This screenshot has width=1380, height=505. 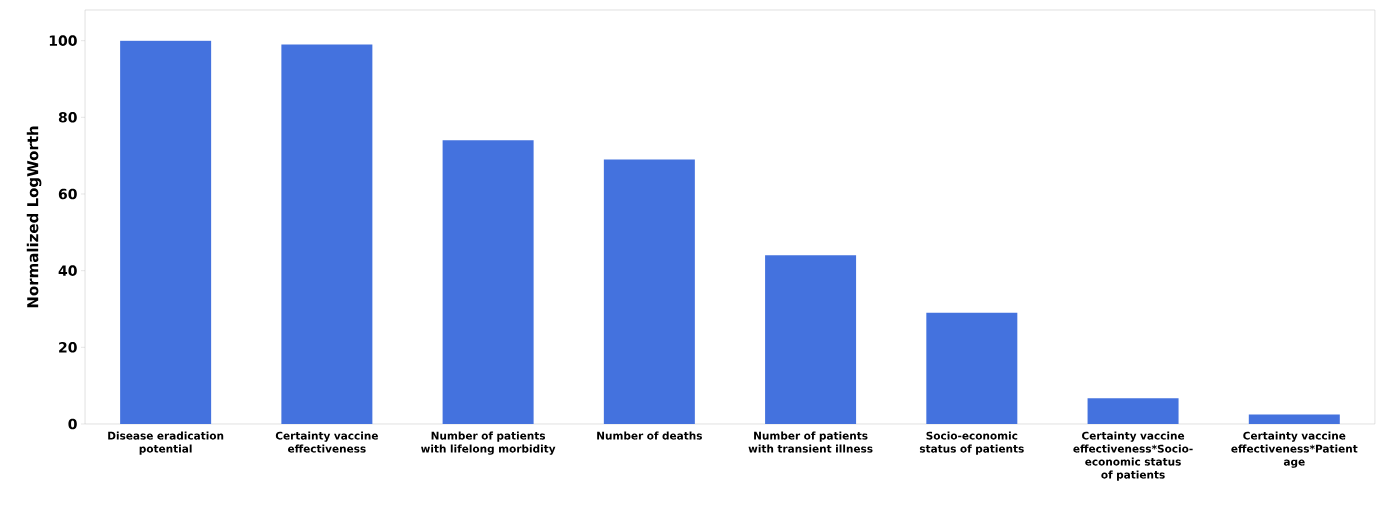 What do you see at coordinates (72, 424) in the screenshot?
I see `y-tick-label: 0` at bounding box center [72, 424].